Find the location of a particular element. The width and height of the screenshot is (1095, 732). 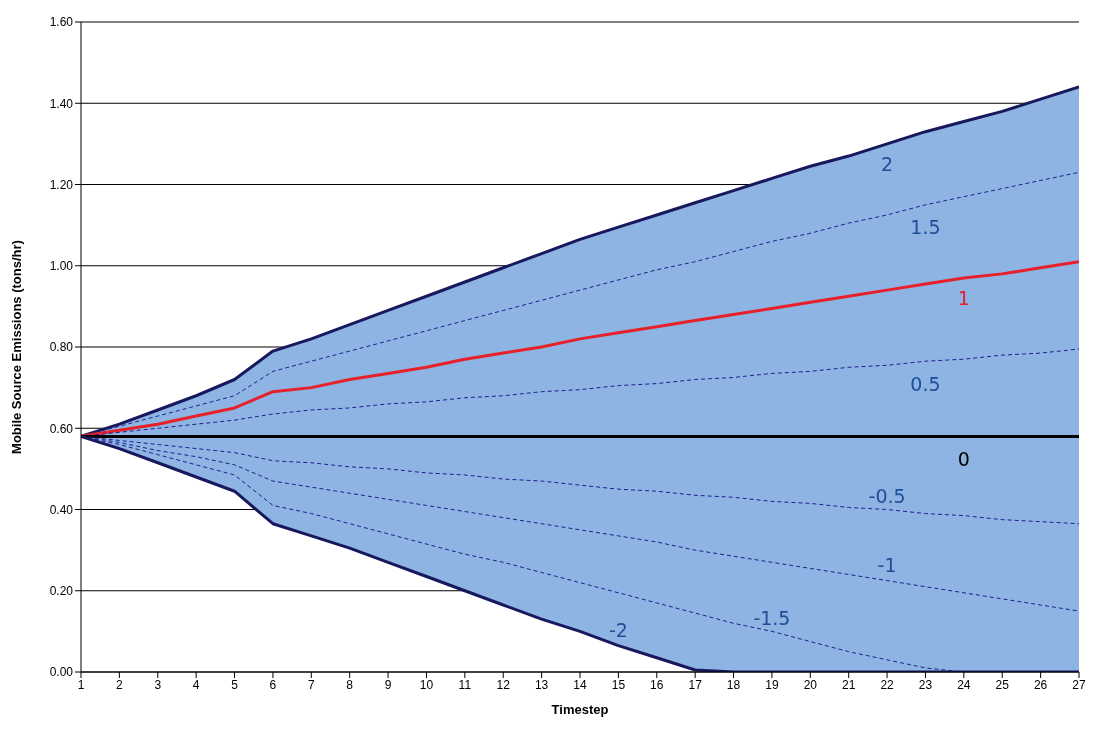

x-tick-label: 24 is located at coordinates (964, 684).